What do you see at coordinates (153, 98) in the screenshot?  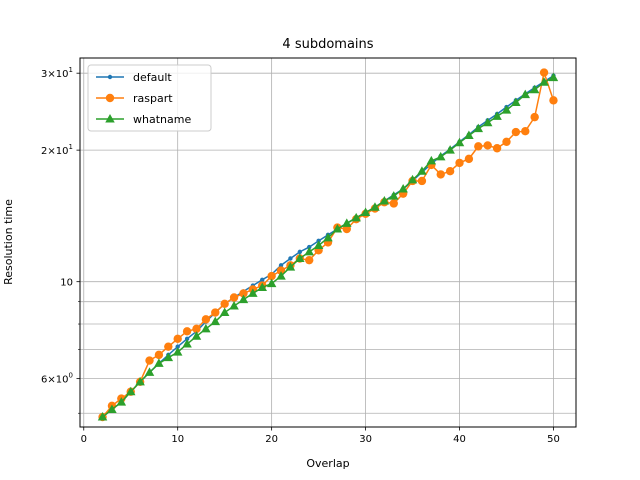 I see `legend-label: raspart` at bounding box center [153, 98].